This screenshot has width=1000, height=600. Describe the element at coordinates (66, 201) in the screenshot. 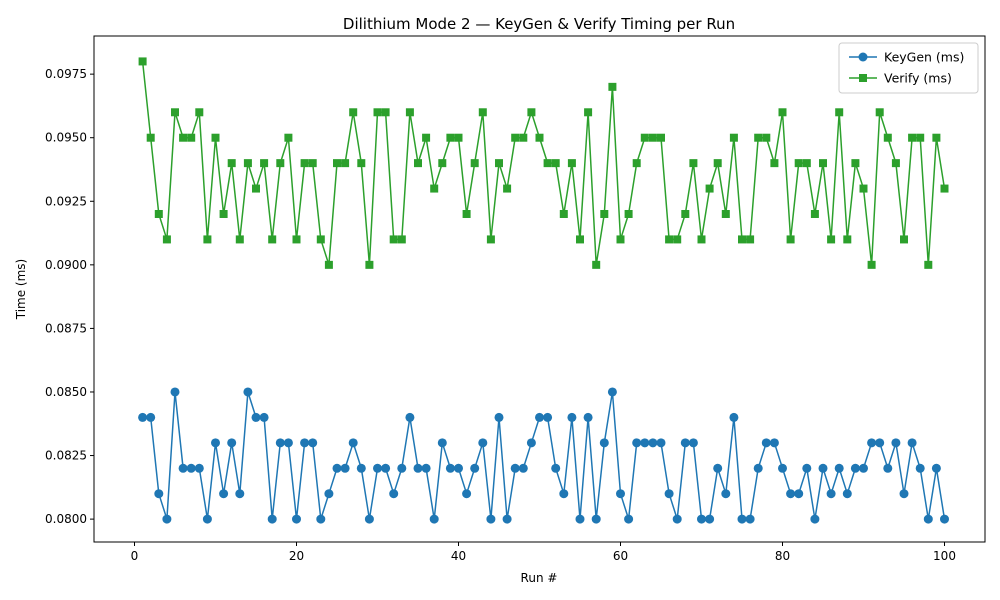

I see `y-tick-label: 0.0925` at that location.